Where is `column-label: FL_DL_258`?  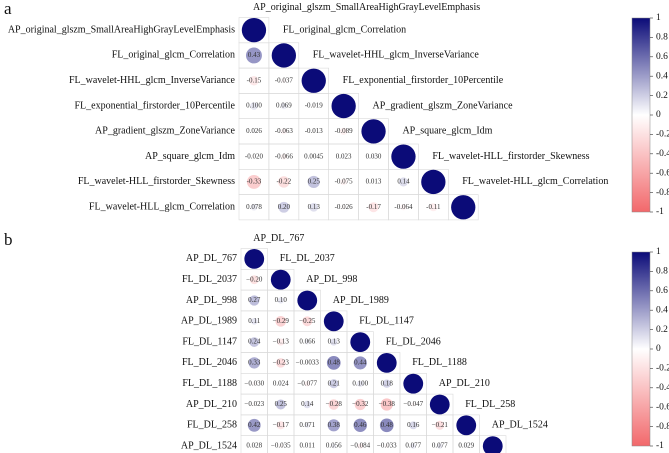 column-label: FL_DL_258 is located at coordinates (490, 404).